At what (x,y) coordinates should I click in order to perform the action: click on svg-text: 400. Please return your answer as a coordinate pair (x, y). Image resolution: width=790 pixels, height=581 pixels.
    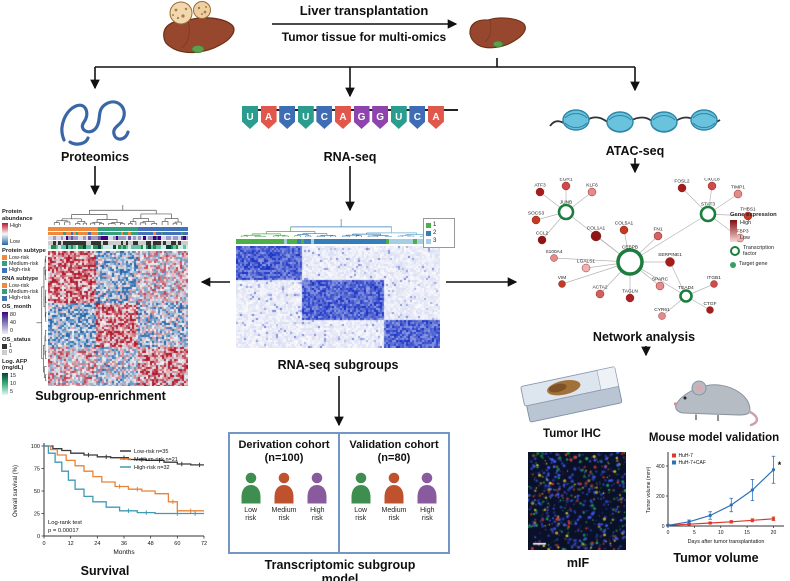
    Looking at the image, I should click on (660, 467).